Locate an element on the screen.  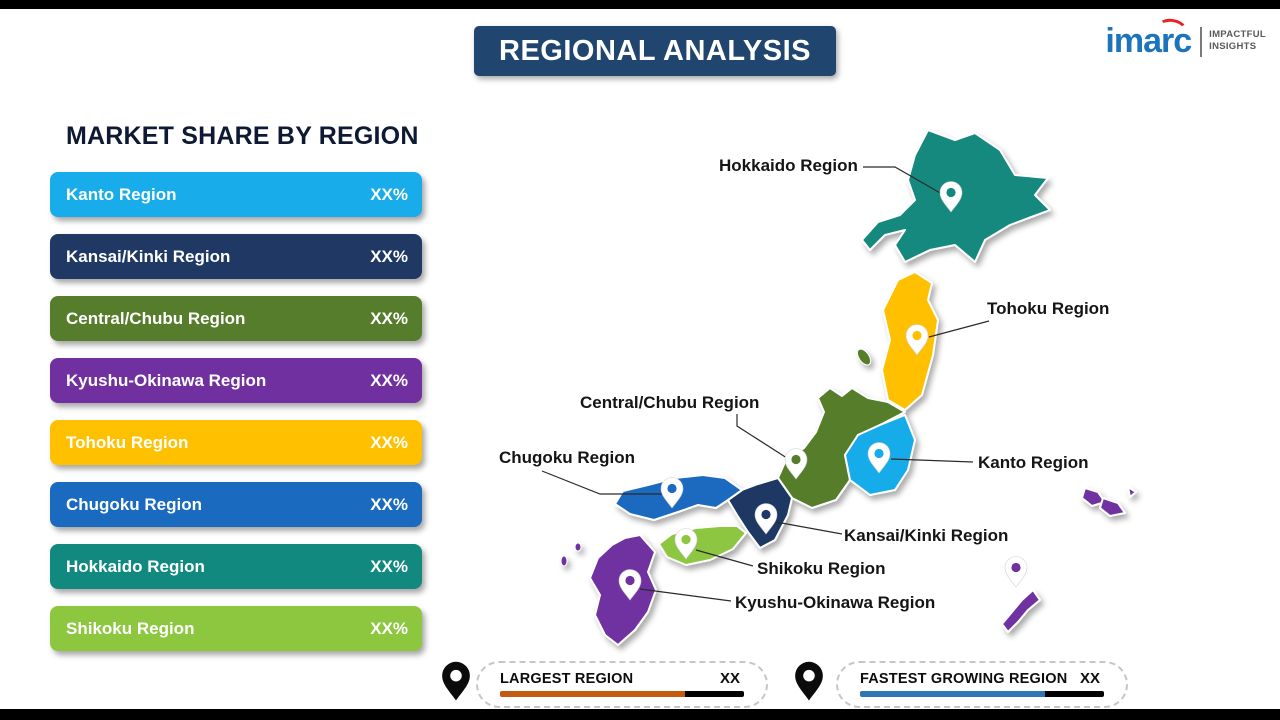
share-bar-chugoku: Chugoku Region XX% is located at coordinates (236, 504).